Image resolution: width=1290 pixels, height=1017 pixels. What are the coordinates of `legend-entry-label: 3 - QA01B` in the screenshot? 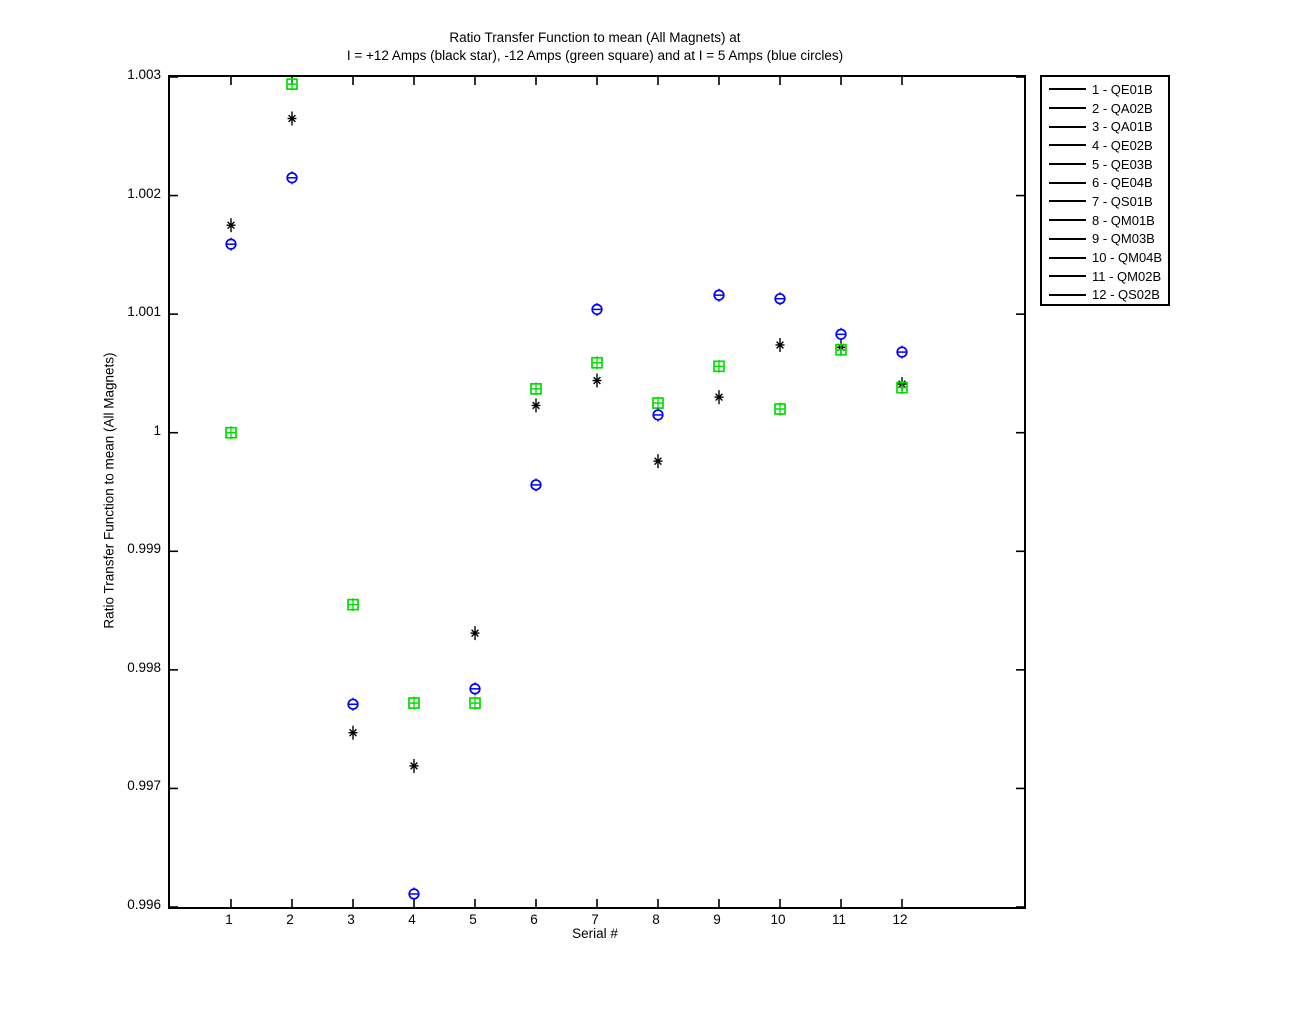 It's located at (1122, 127).